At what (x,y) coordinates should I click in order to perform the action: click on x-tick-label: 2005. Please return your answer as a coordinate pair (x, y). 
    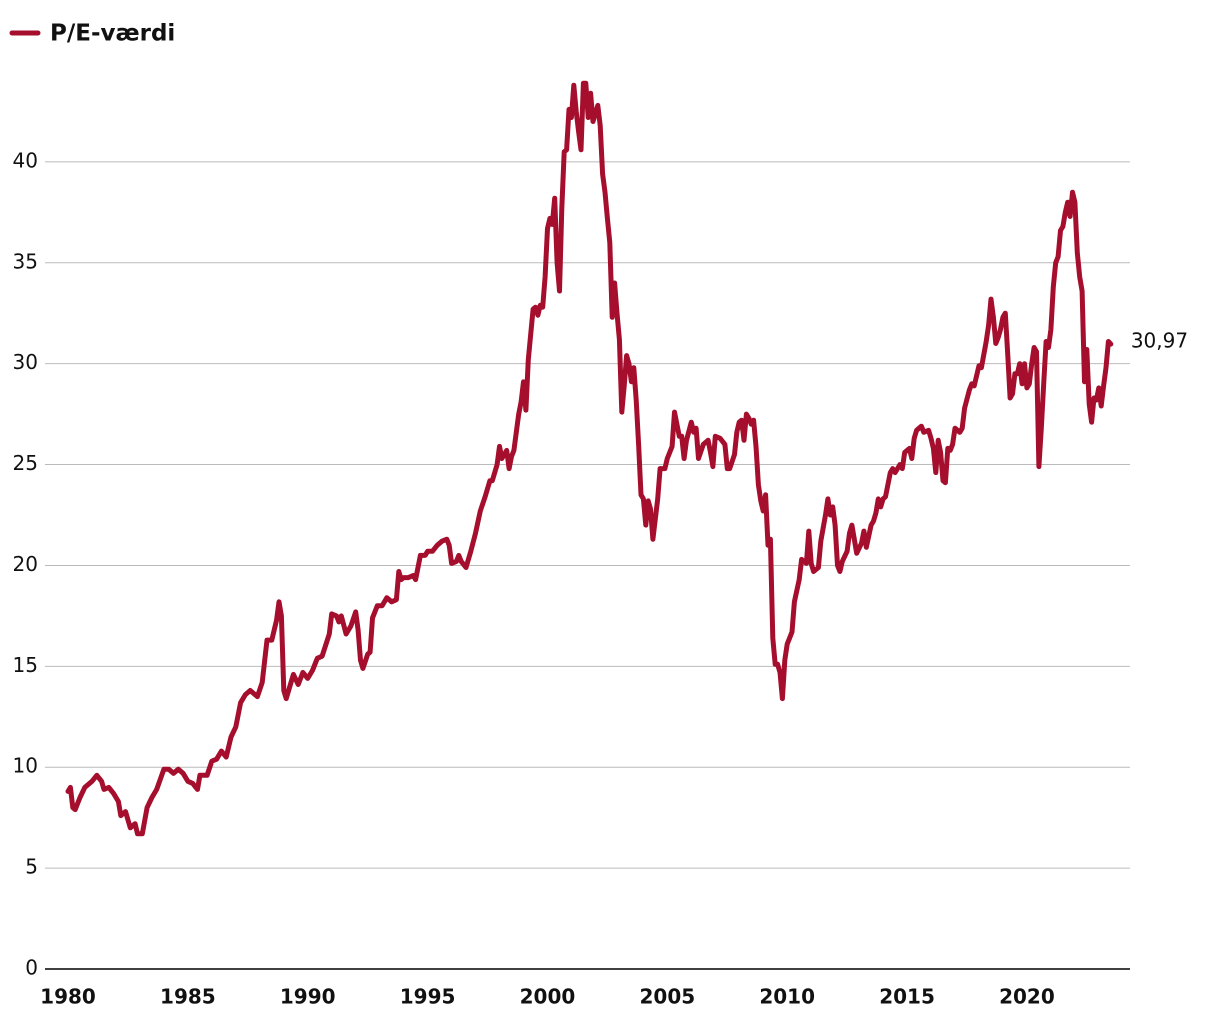
    Looking at the image, I should click on (667, 997).